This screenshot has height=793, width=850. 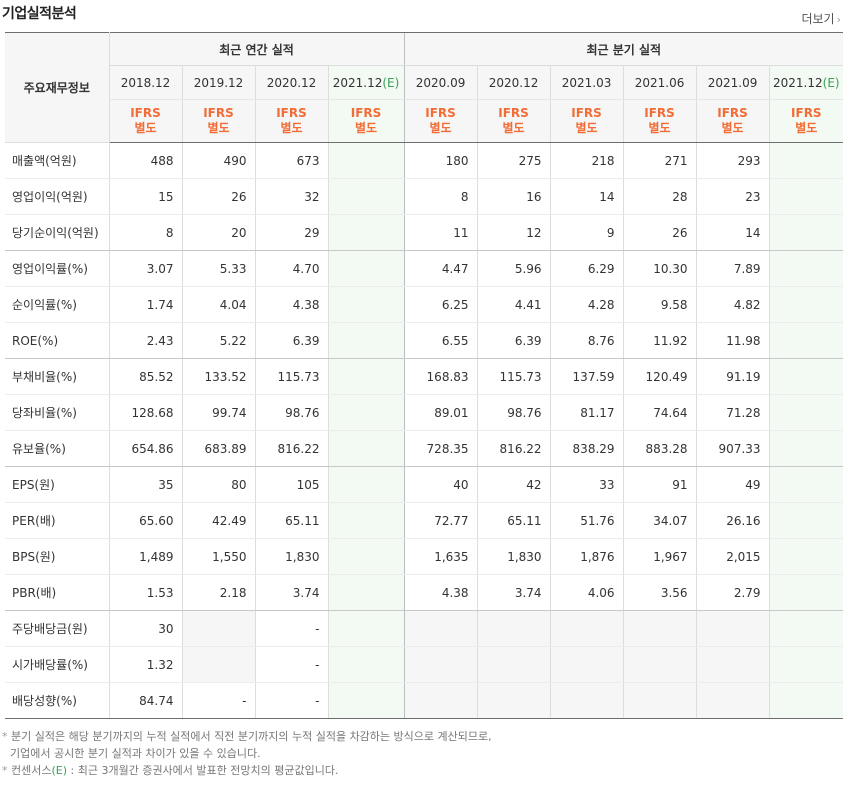 What do you see at coordinates (145, 628) in the screenshot?
I see `data-cell: 30` at bounding box center [145, 628].